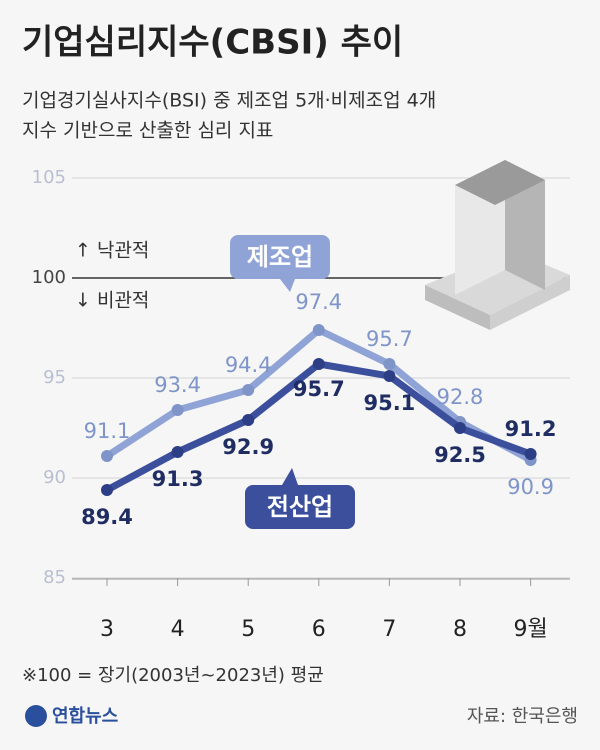 This screenshot has height=750, width=600. What do you see at coordinates (229, 101) in the screenshot?
I see `subtitle: 기업경기실사지수(BSI) 중 제조업 5개·비제조업 4개` at bounding box center [229, 101].